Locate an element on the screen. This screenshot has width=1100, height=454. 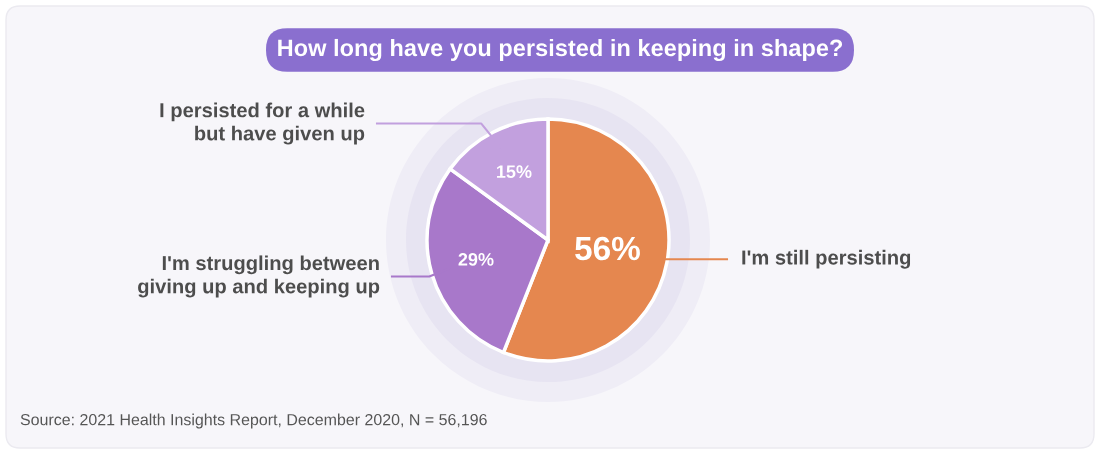
data-label: 15% is located at coordinates (514, 171).